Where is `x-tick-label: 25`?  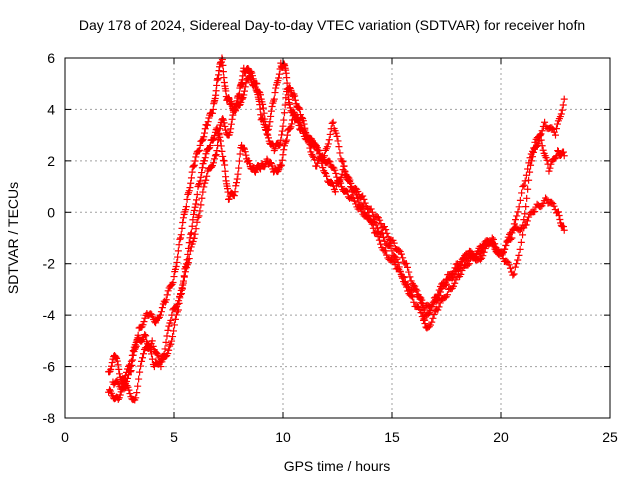 x-tick-label: 25 is located at coordinates (610, 437).